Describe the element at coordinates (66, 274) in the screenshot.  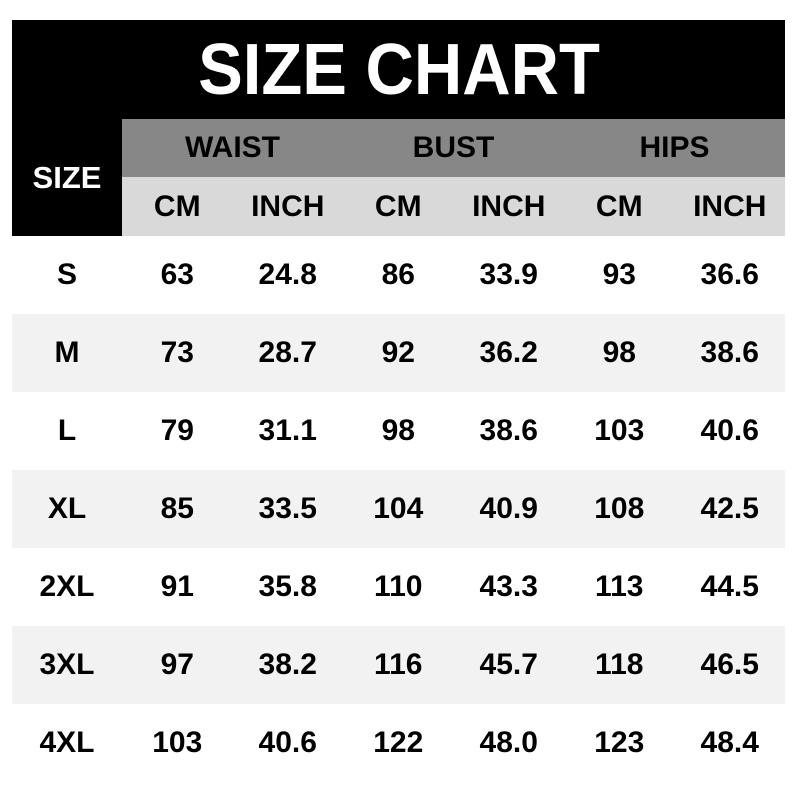
I see `size-label: S` at that location.